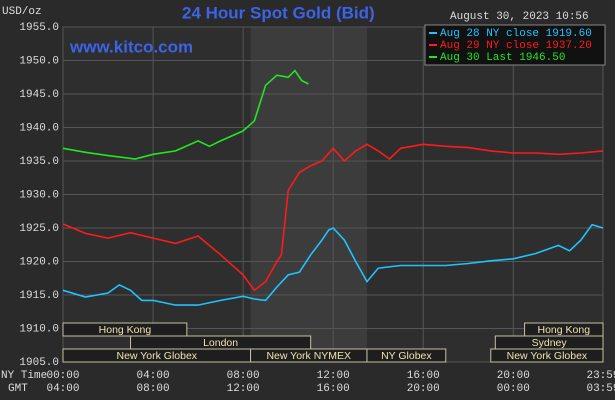 The image size is (615, 400). I want to click on legend-label: Aug 28 NY close 1919.60, so click(516, 34).